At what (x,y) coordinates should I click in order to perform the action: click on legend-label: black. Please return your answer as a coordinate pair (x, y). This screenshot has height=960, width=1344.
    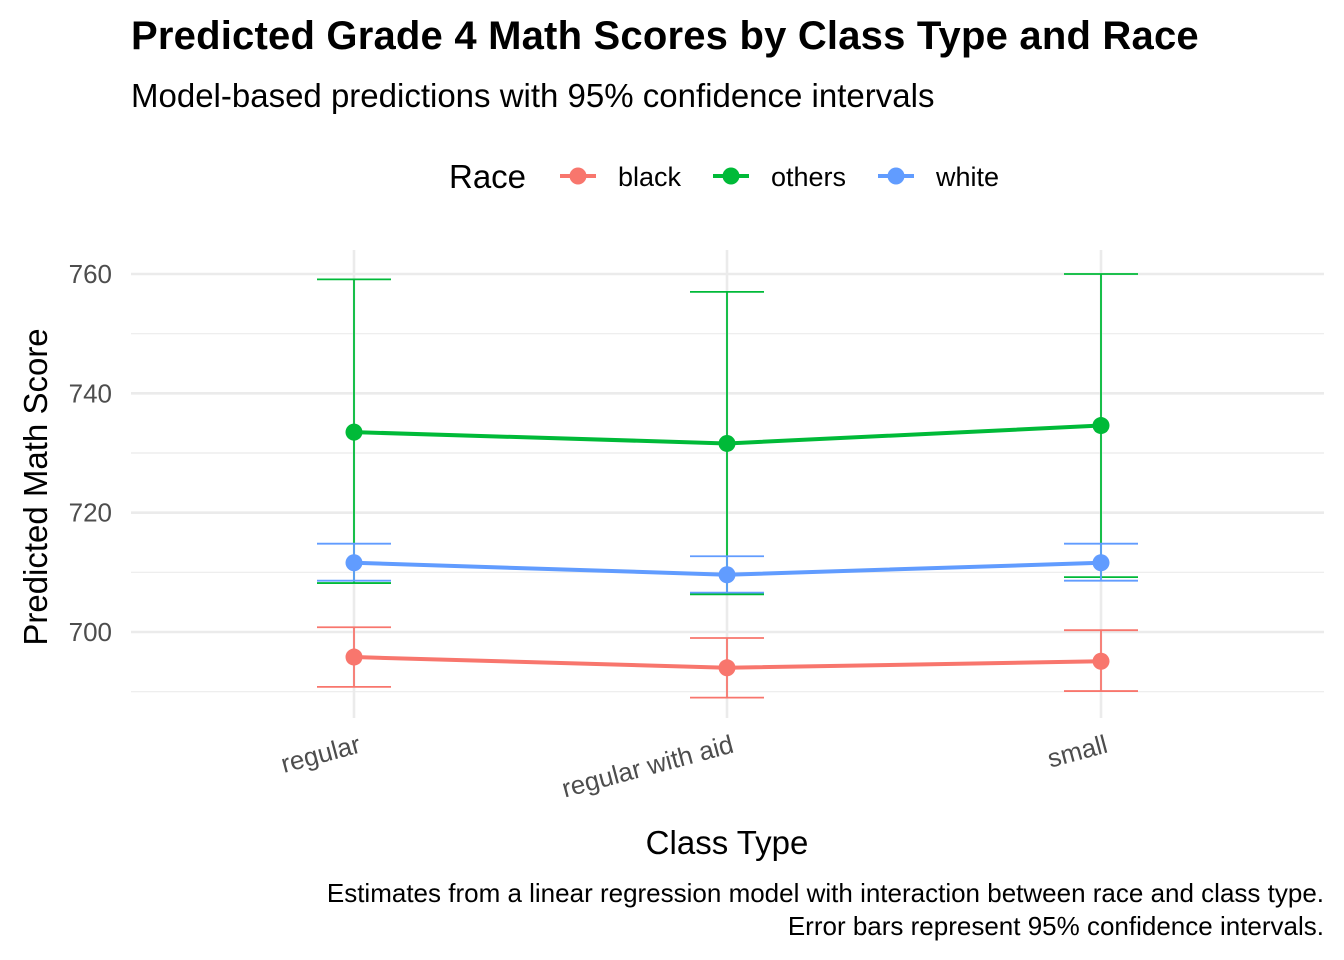
    Looking at the image, I should click on (650, 177).